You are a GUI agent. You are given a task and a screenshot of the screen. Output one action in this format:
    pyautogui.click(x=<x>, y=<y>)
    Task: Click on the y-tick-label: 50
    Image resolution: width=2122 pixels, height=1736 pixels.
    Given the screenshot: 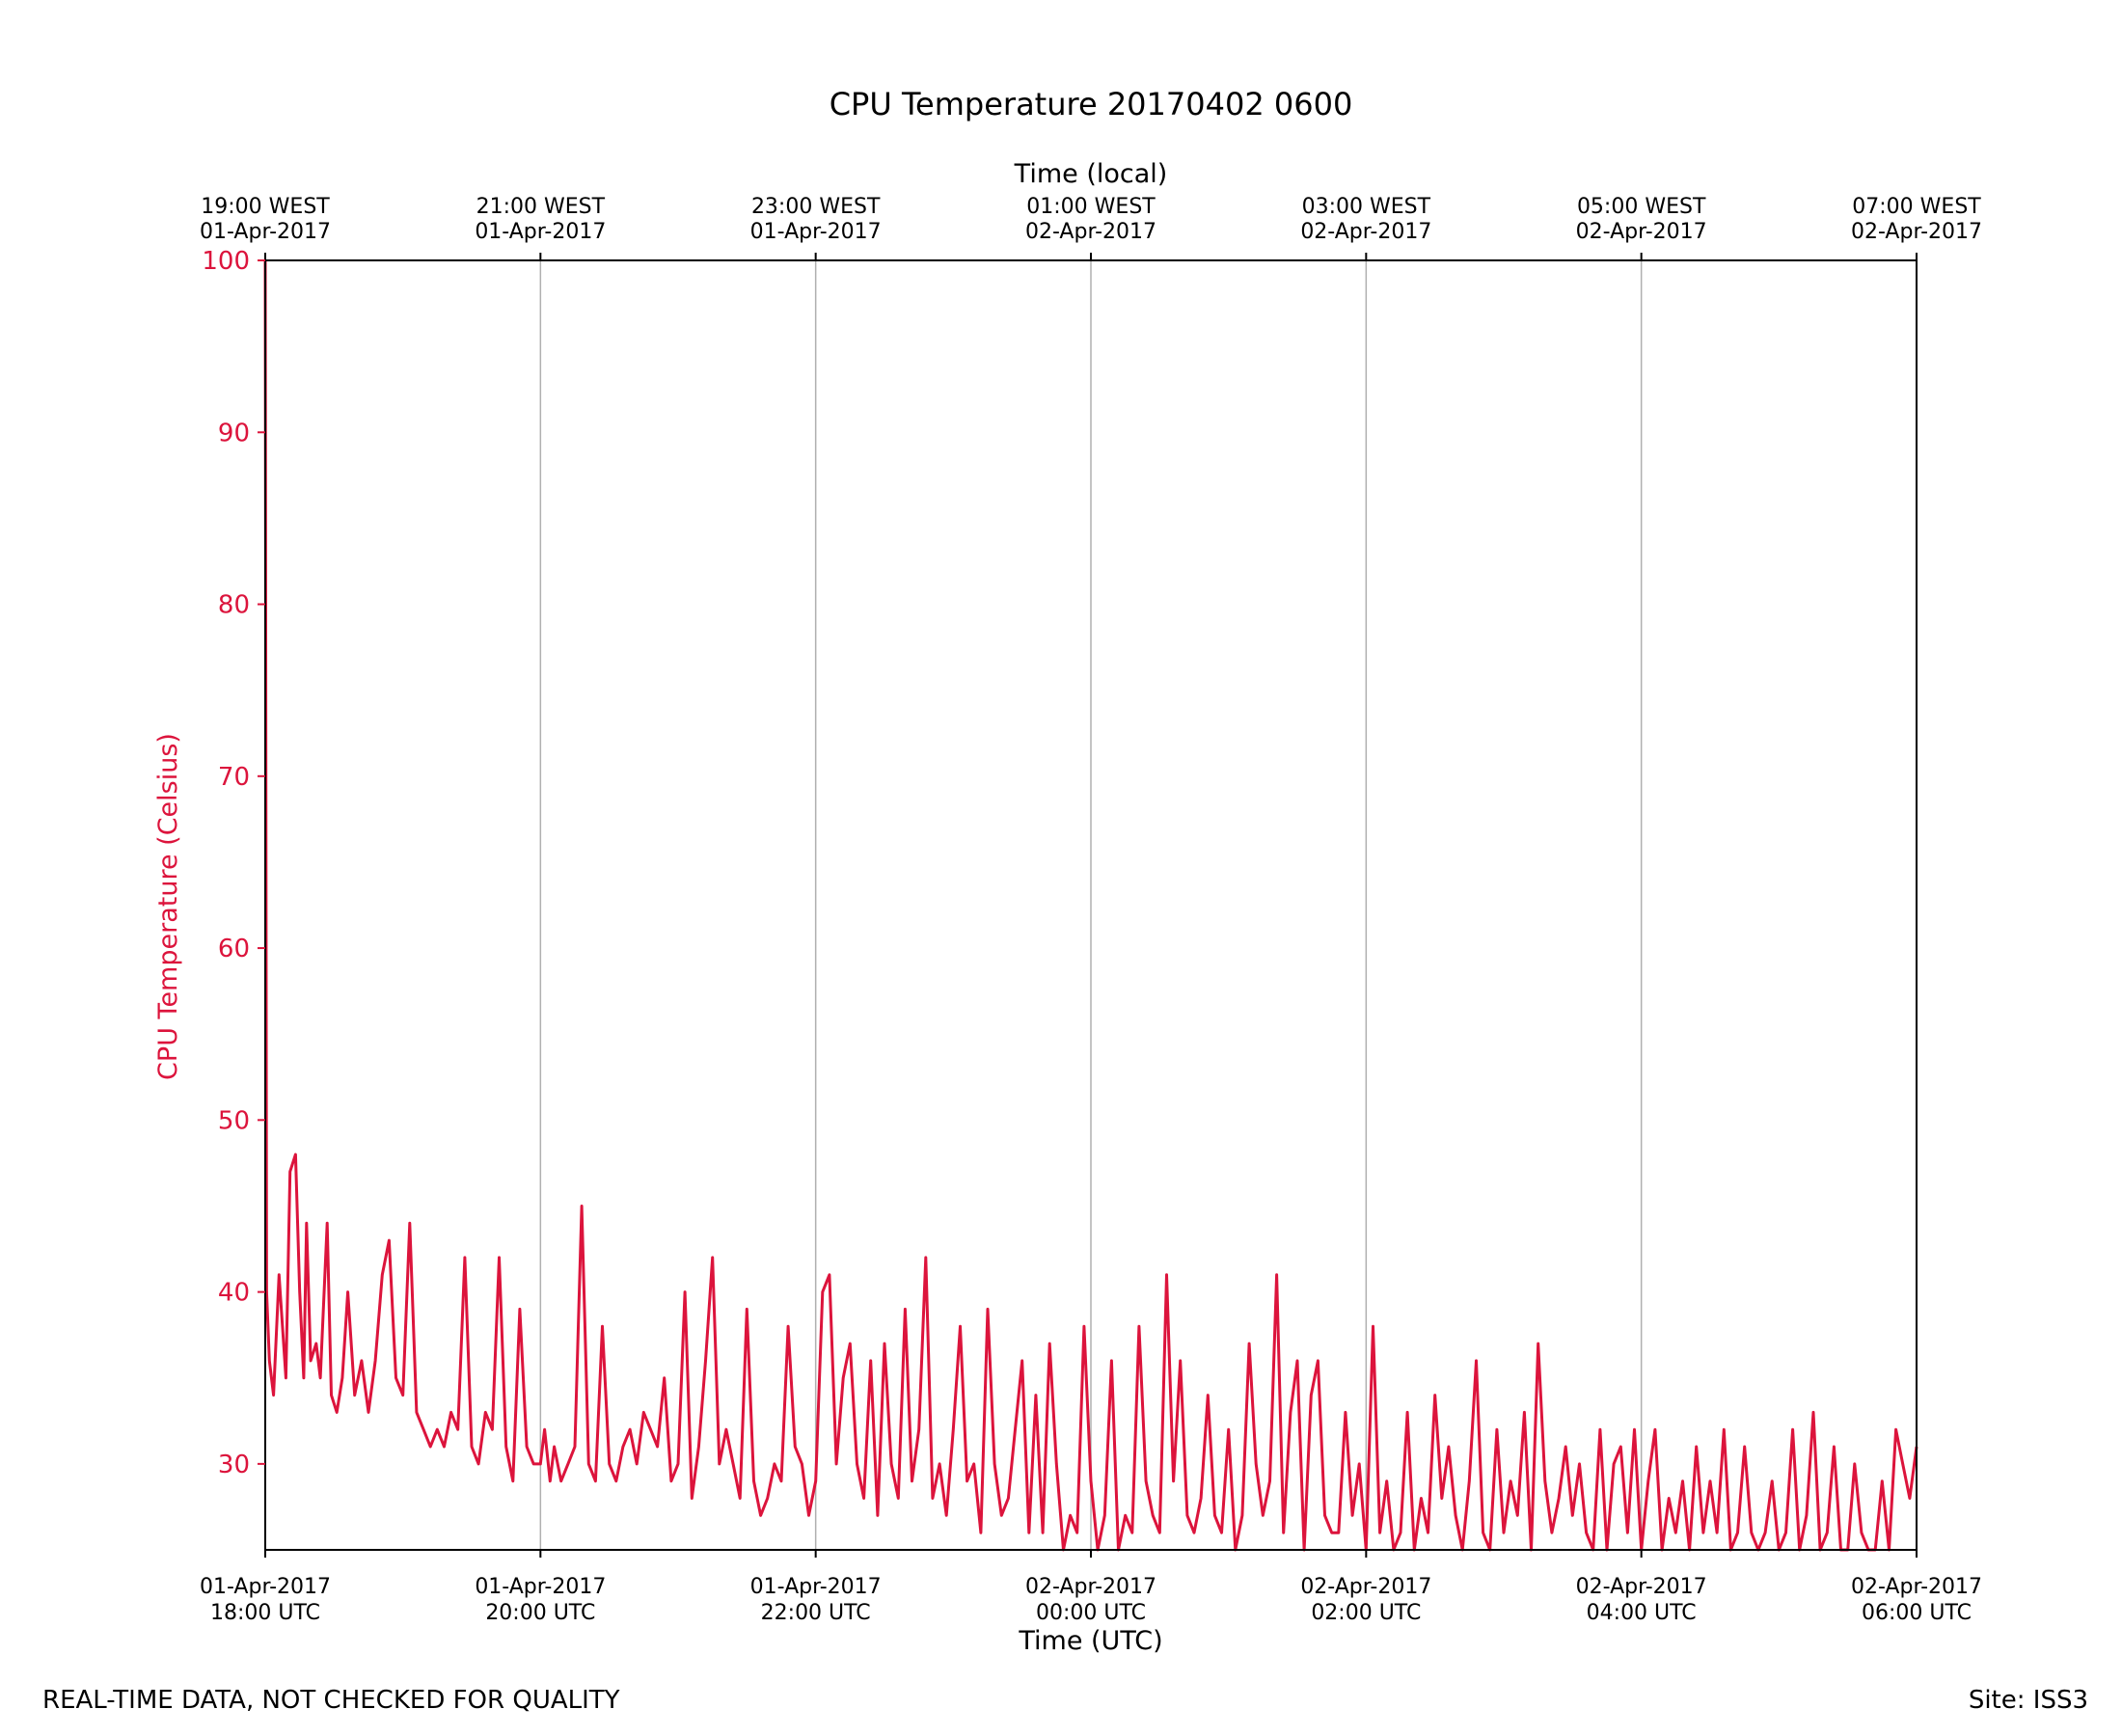 What is the action you would take?
    pyautogui.click(x=234, y=1120)
    